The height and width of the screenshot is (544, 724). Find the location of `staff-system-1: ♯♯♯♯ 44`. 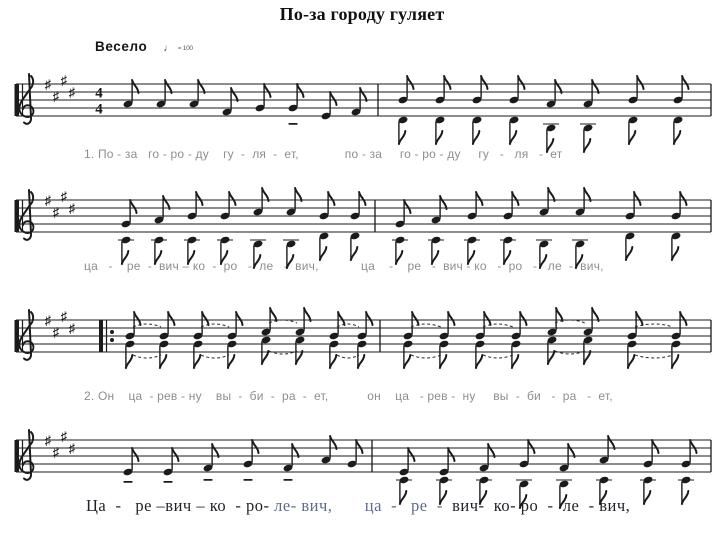

staff-system-1: ♯♯♯♯ 44 is located at coordinates (363, 113).